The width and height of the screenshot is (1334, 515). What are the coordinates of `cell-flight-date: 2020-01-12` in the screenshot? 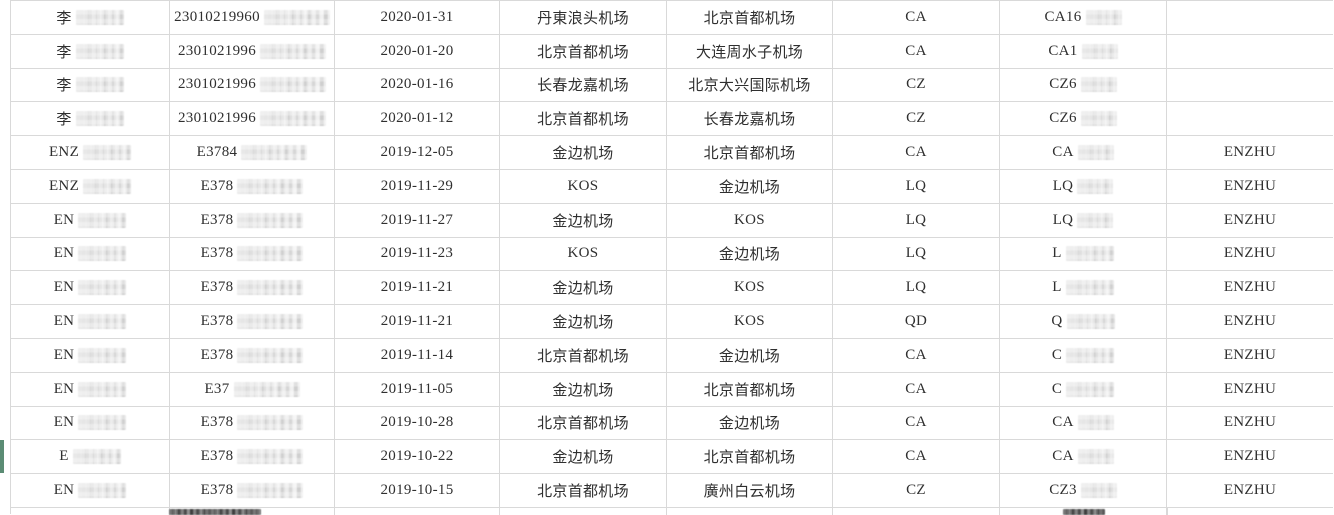 It's located at (417, 119).